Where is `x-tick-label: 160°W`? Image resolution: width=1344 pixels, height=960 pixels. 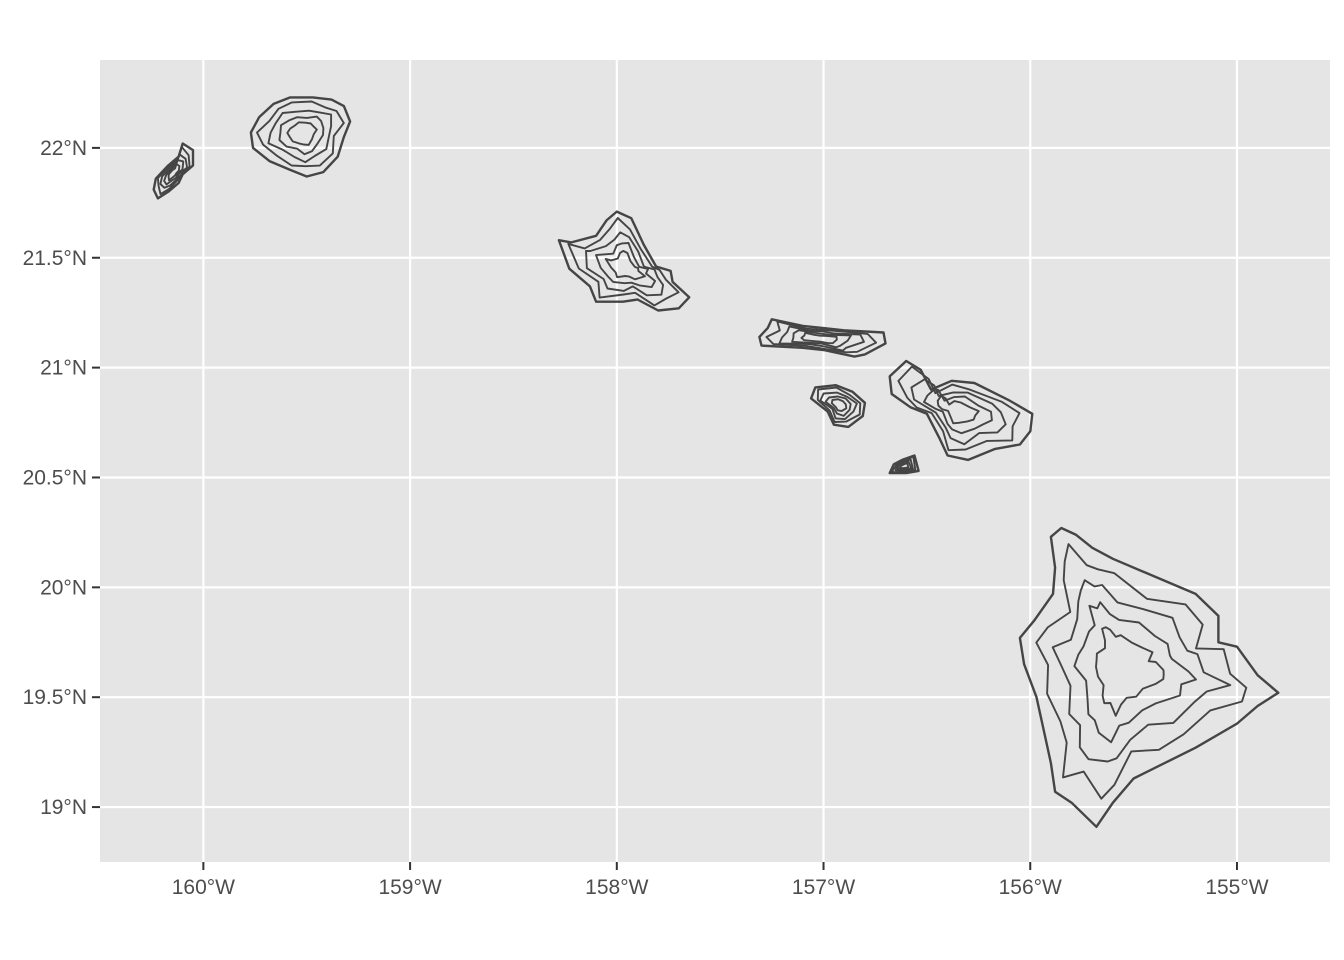
x-tick-label: 160°W is located at coordinates (203, 887).